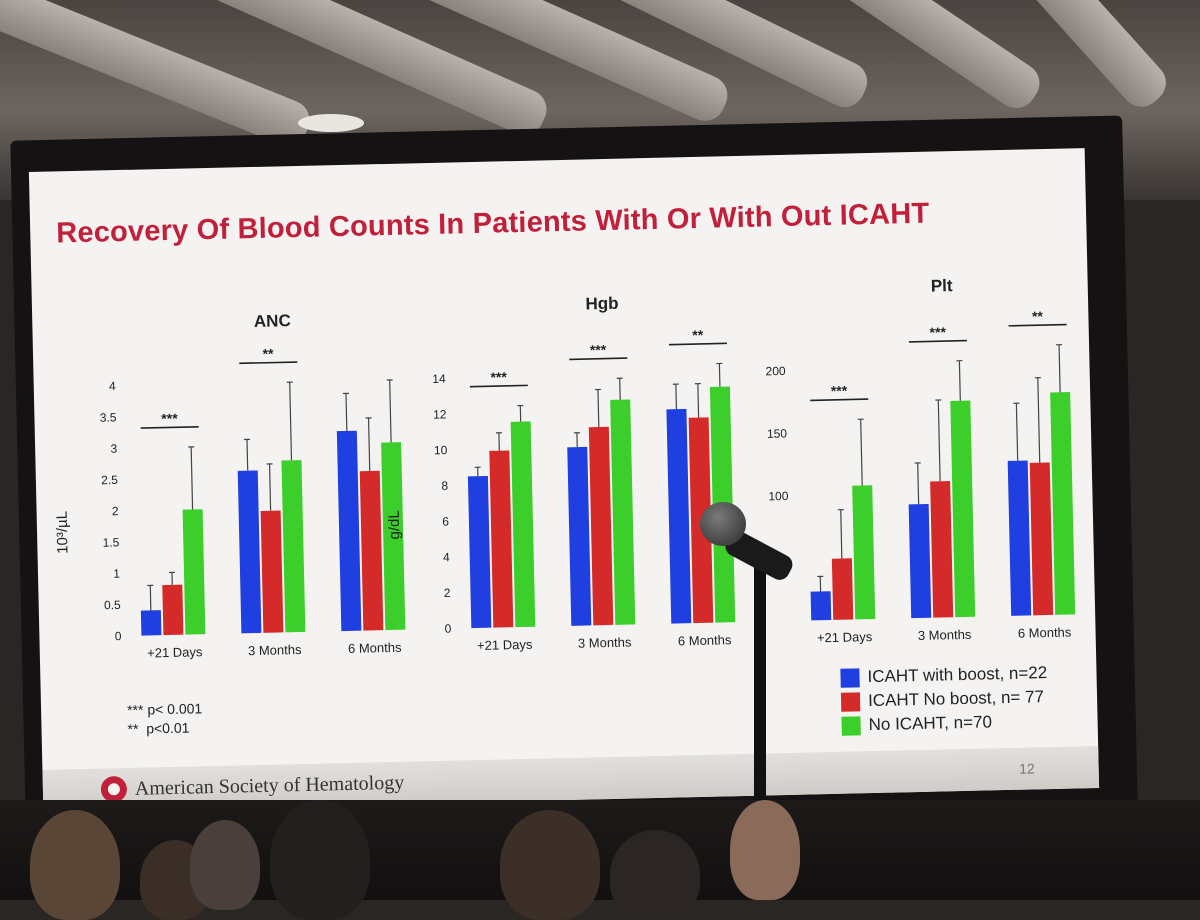  I want to click on y-tick-label: 6, so click(445, 521).